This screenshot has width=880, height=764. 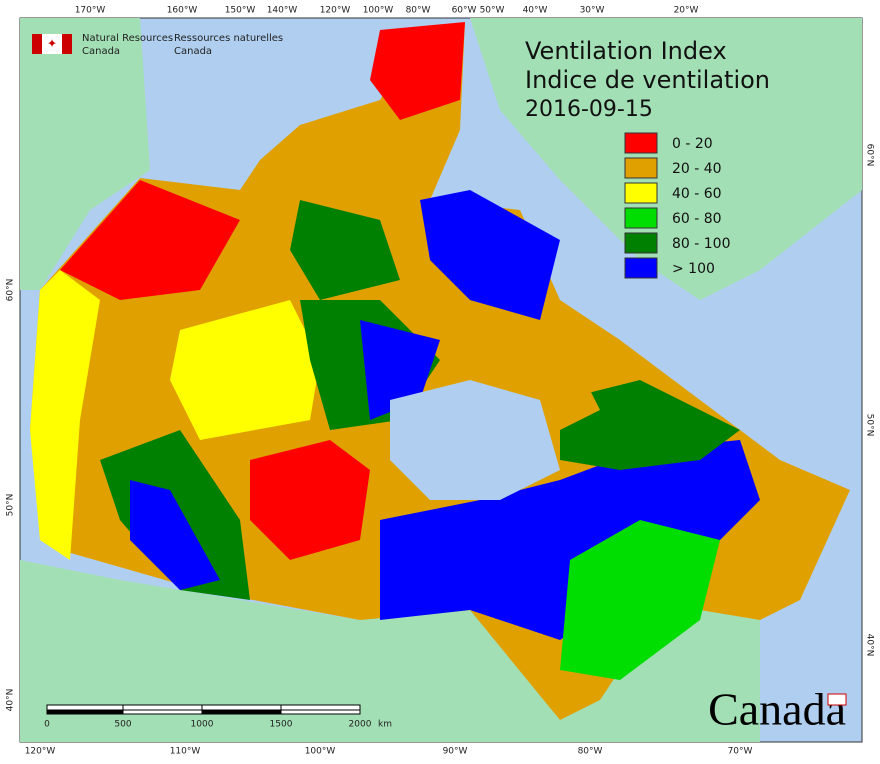 I want to click on scale-label: 1000, so click(x=202, y=725).